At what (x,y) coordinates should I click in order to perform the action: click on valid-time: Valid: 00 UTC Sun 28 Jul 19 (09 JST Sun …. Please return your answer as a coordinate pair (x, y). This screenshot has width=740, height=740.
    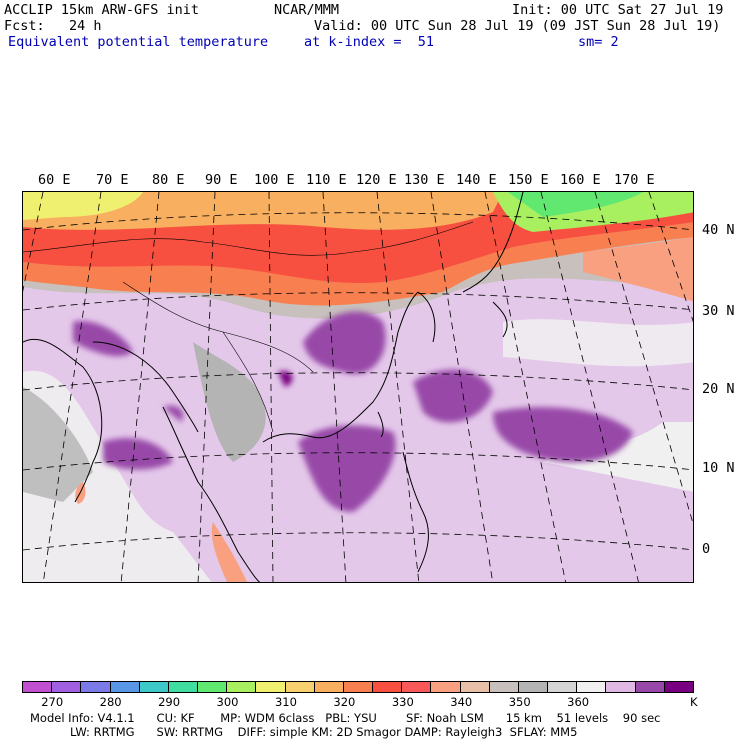
    Looking at the image, I should click on (517, 26).